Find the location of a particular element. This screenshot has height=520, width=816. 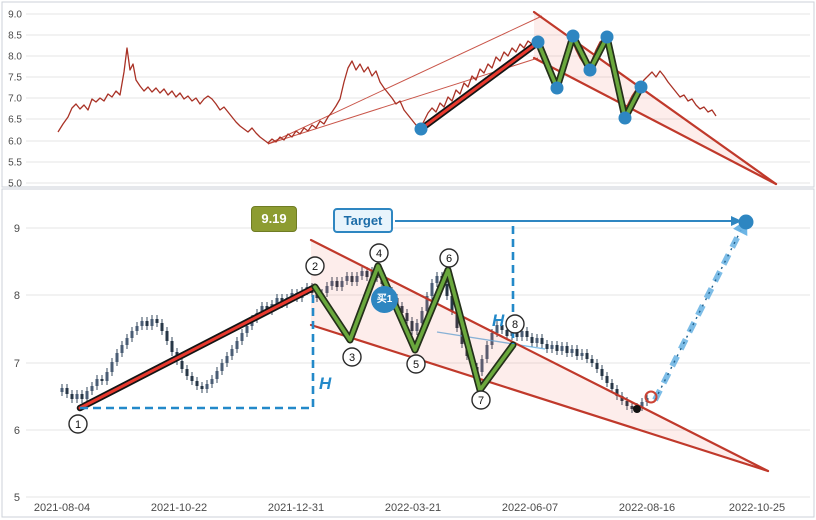

top-y-tick-label: 6.5 is located at coordinates (15, 120).